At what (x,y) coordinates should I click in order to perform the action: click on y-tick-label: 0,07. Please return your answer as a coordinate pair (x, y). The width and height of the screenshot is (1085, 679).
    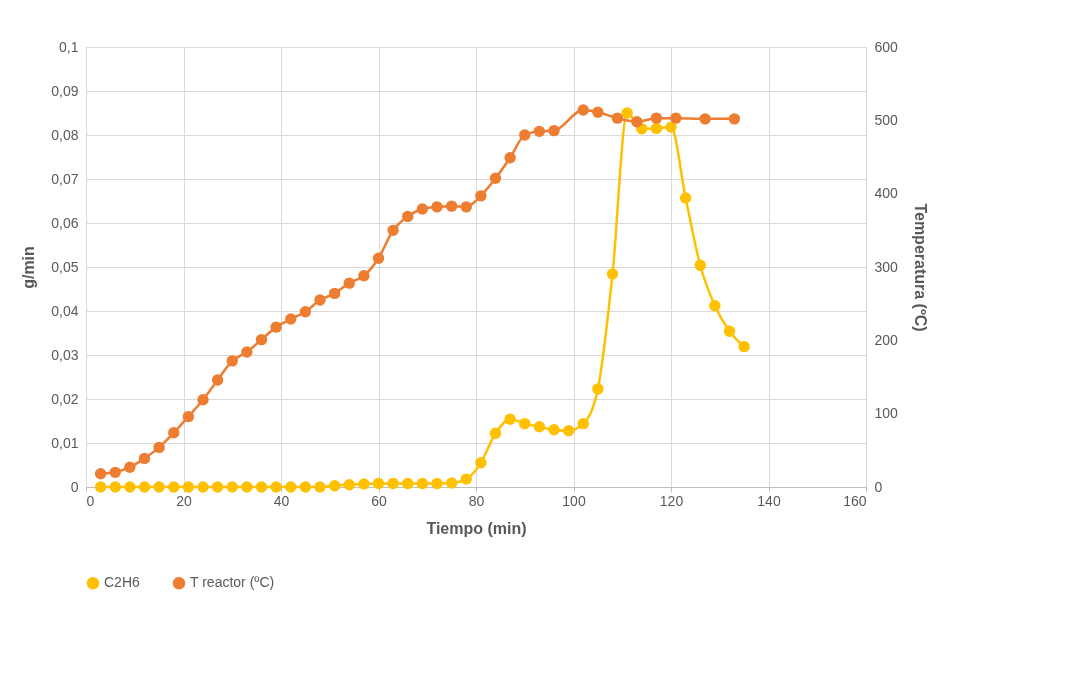
    Looking at the image, I should click on (65, 178).